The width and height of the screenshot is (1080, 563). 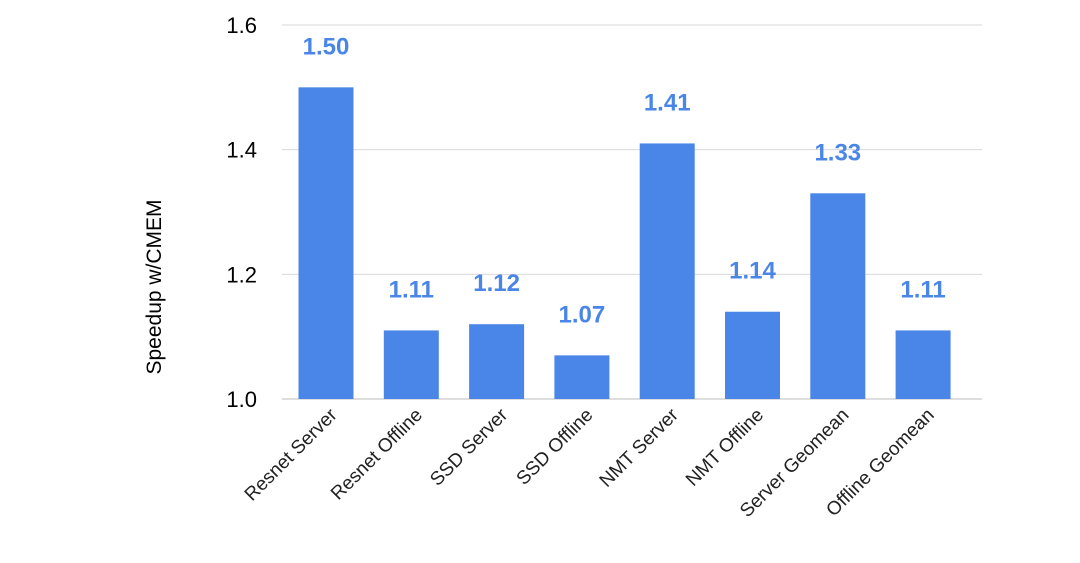 What do you see at coordinates (639, 447) in the screenshot?
I see `x-tick-label: NMT Server` at bounding box center [639, 447].